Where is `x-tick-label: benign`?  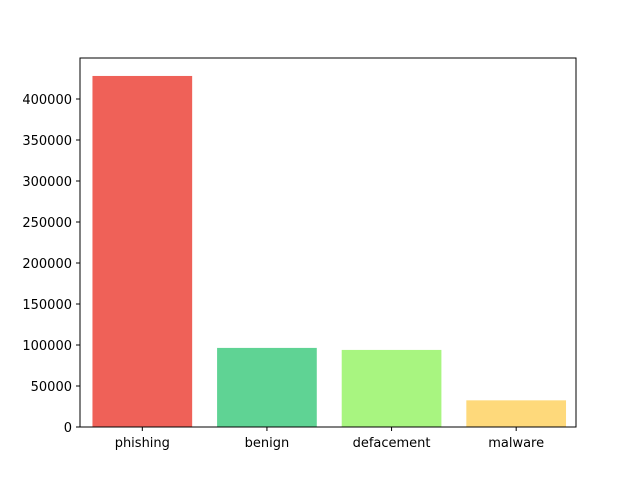
x-tick-label: benign is located at coordinates (267, 443).